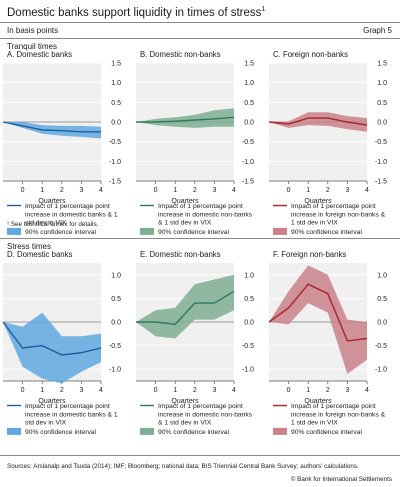  I want to click on panel-title: B. Domestic non-banks, so click(180, 54).